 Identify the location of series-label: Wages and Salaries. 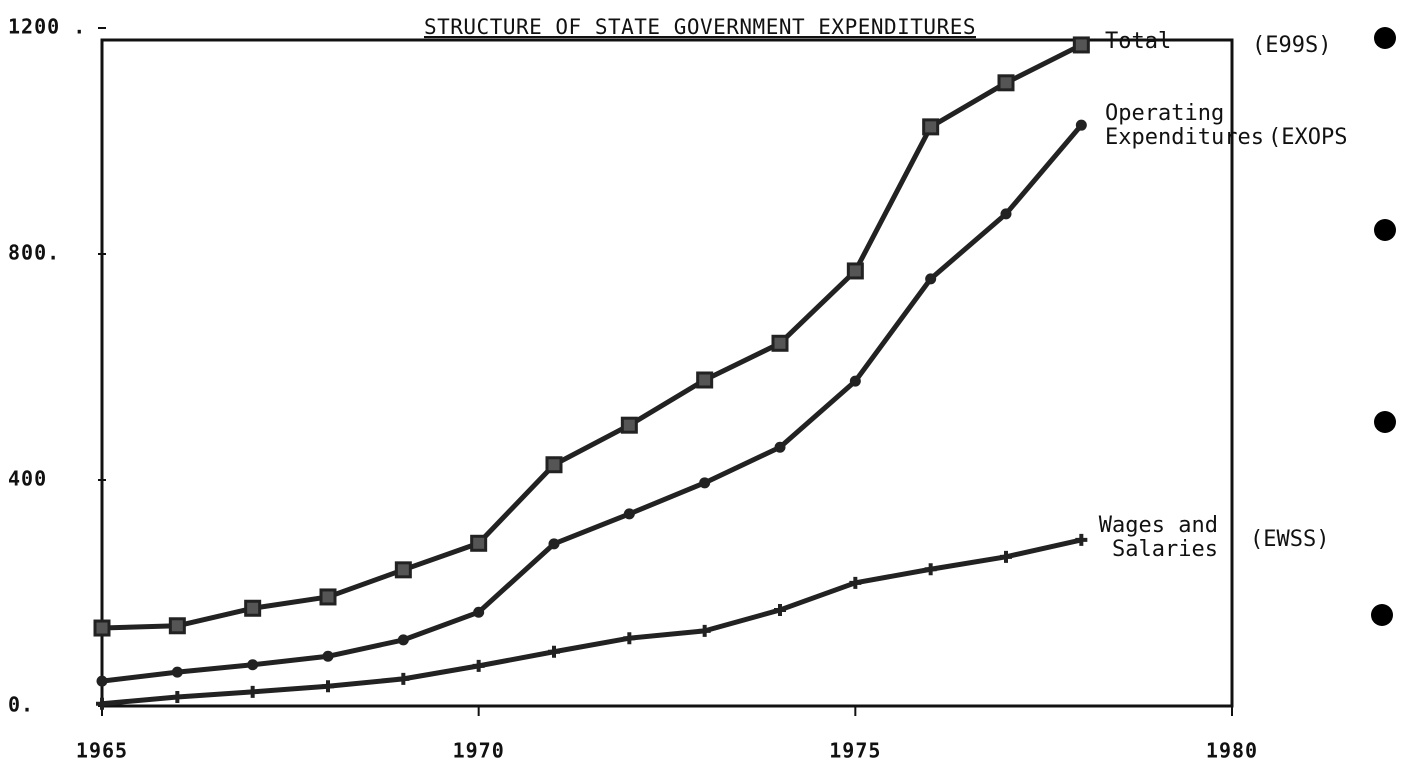
(1158, 537).